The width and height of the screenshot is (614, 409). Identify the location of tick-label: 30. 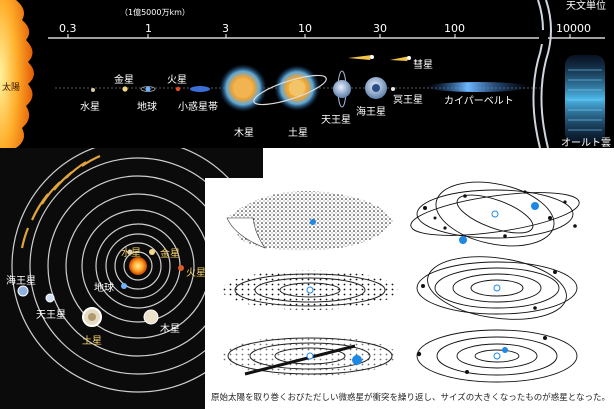
(380, 28).